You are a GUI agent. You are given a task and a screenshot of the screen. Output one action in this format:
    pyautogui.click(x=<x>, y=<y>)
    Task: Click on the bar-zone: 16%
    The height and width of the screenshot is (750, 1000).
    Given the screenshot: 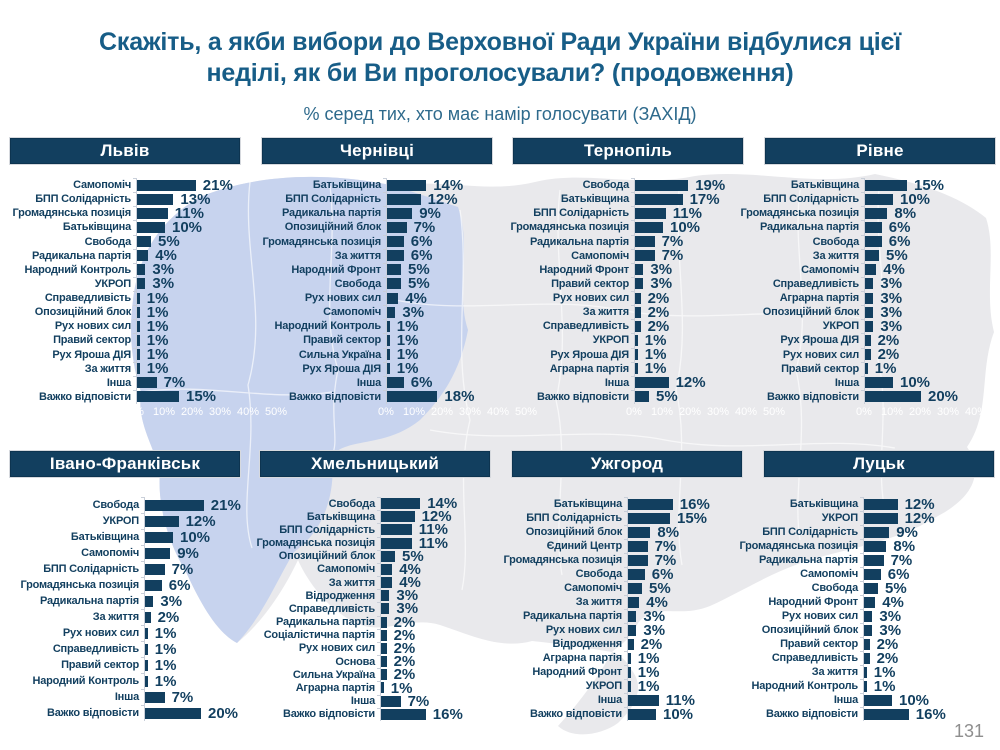 What is the action you would take?
    pyautogui.click(x=433, y=714)
    